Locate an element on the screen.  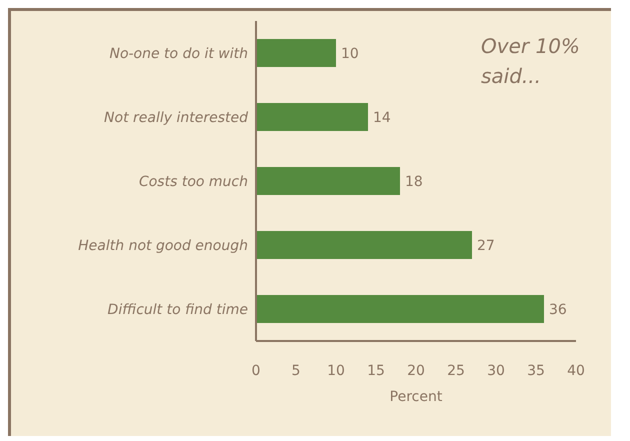
y-tick-label: No-one to do it with is located at coordinates (178, 54).